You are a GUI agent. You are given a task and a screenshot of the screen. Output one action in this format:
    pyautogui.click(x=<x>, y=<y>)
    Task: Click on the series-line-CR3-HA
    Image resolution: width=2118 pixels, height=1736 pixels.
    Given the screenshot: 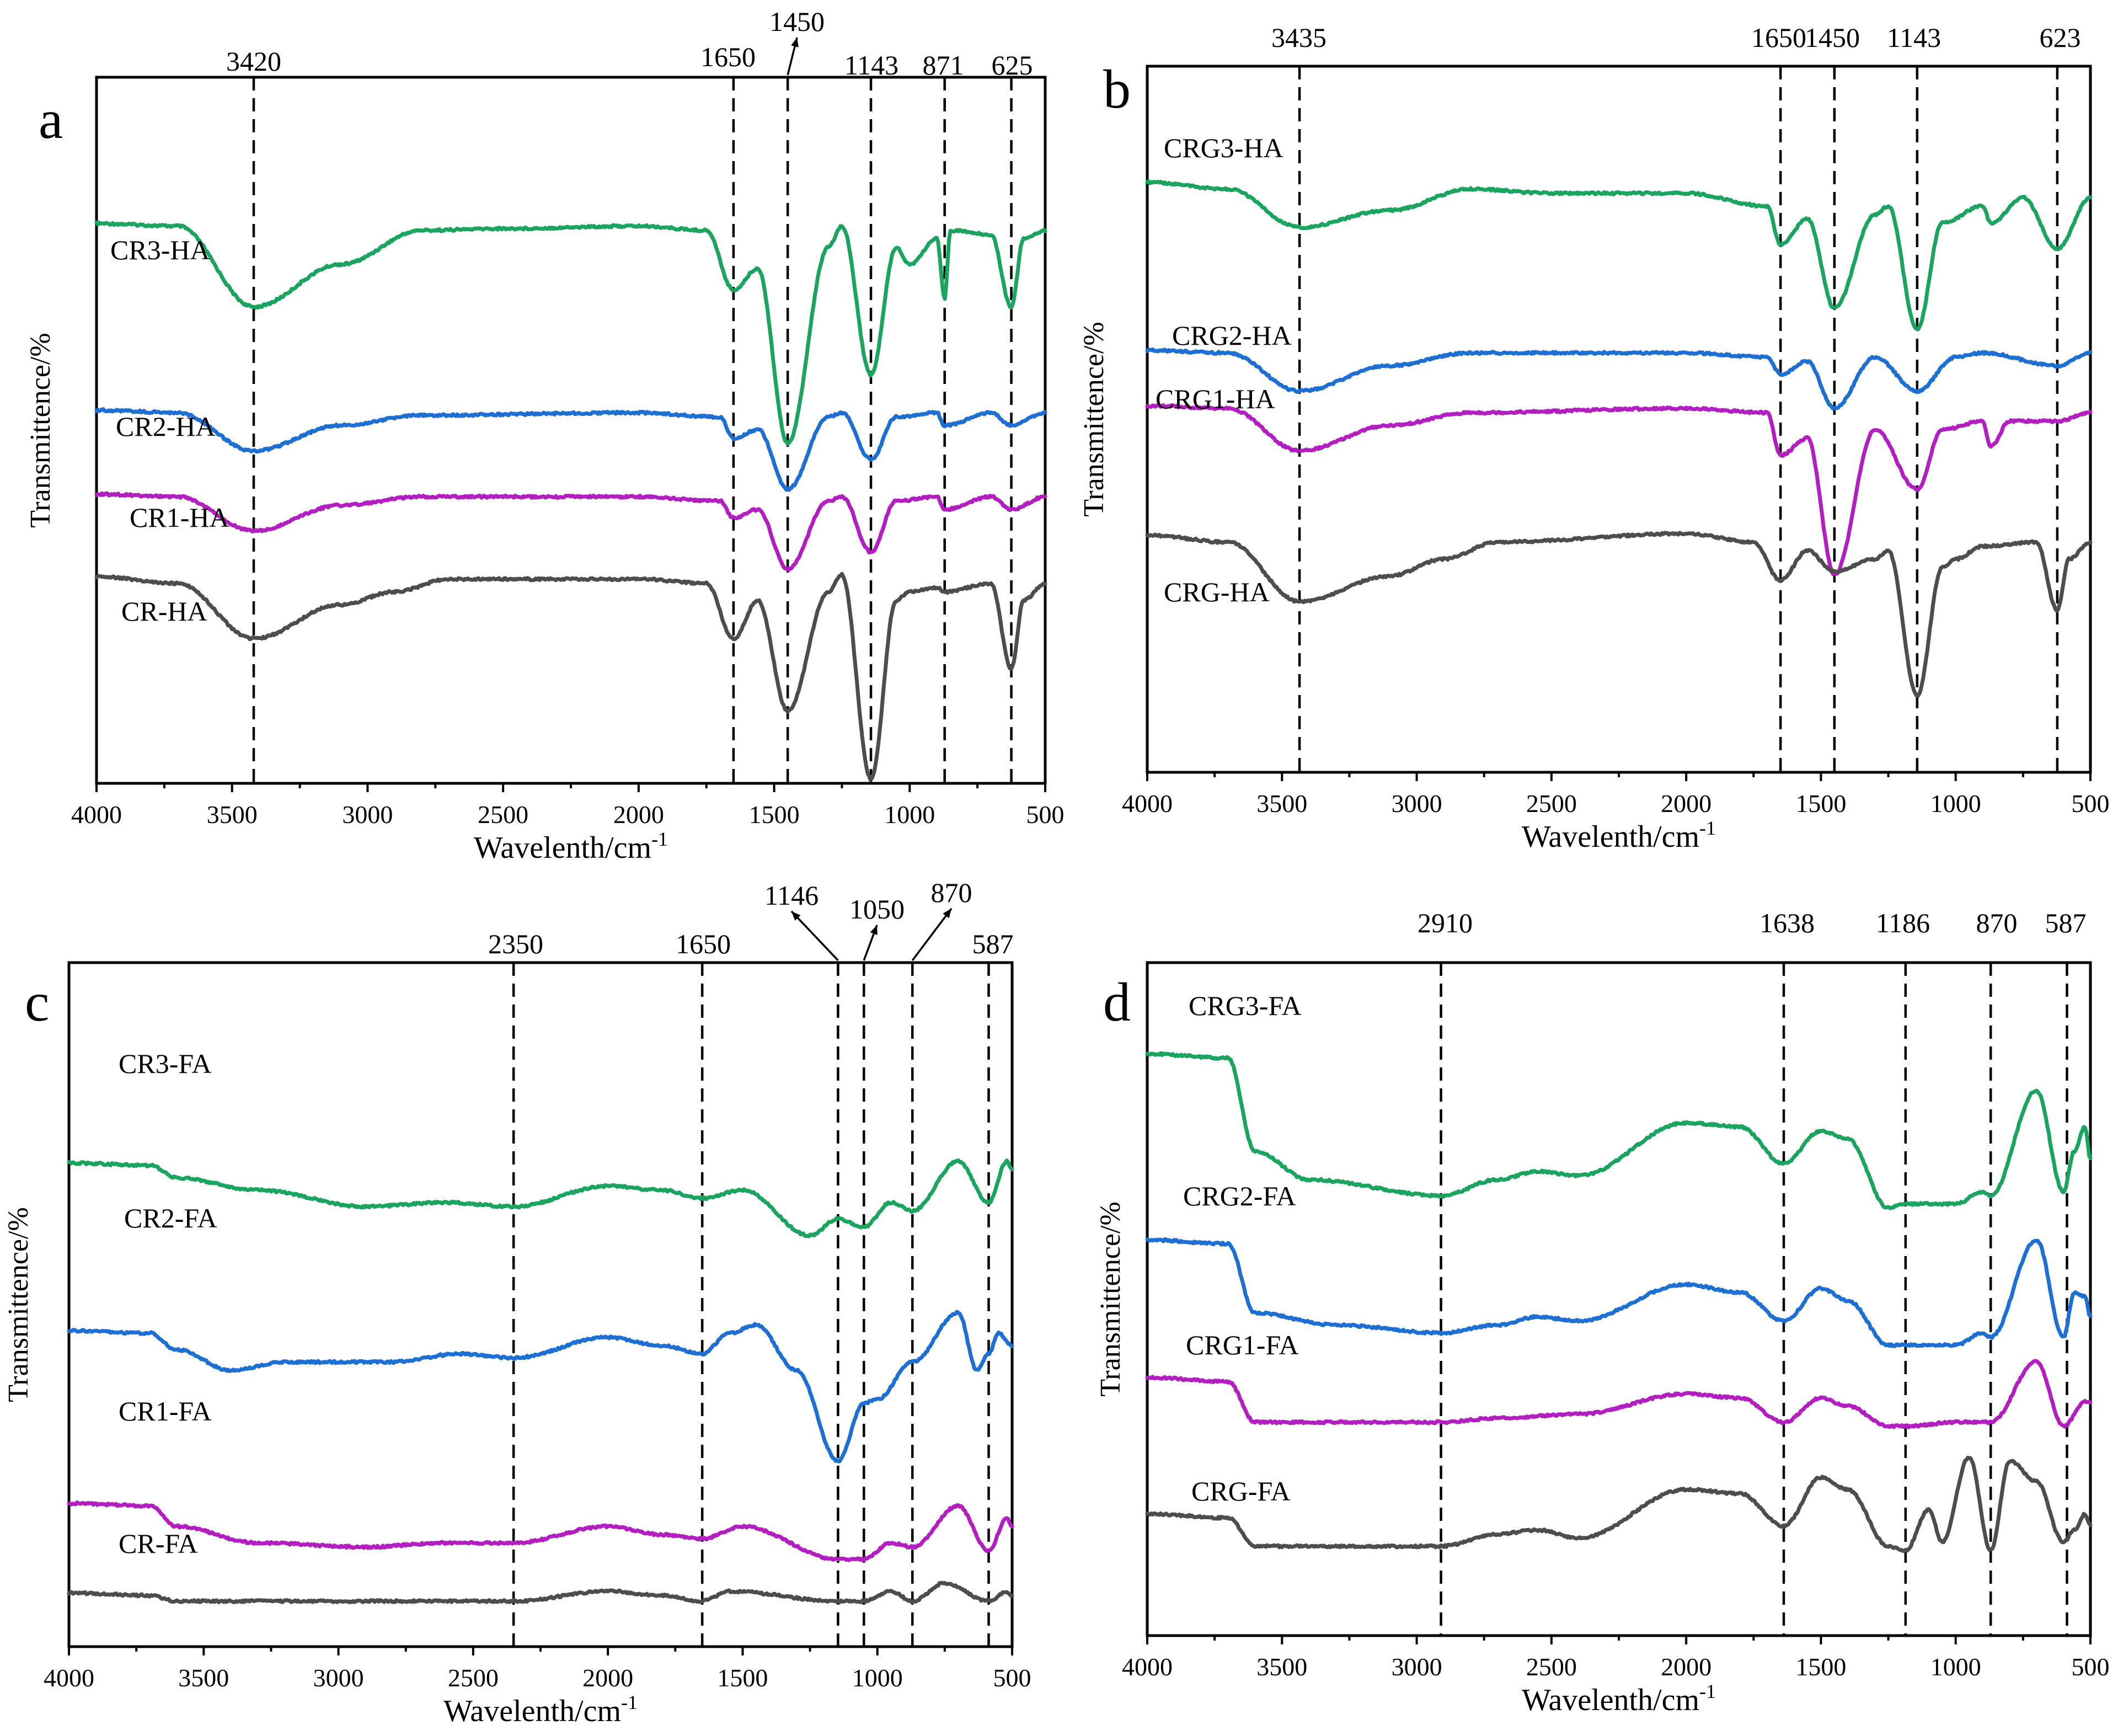 What is the action you would take?
    pyautogui.click(x=570, y=333)
    